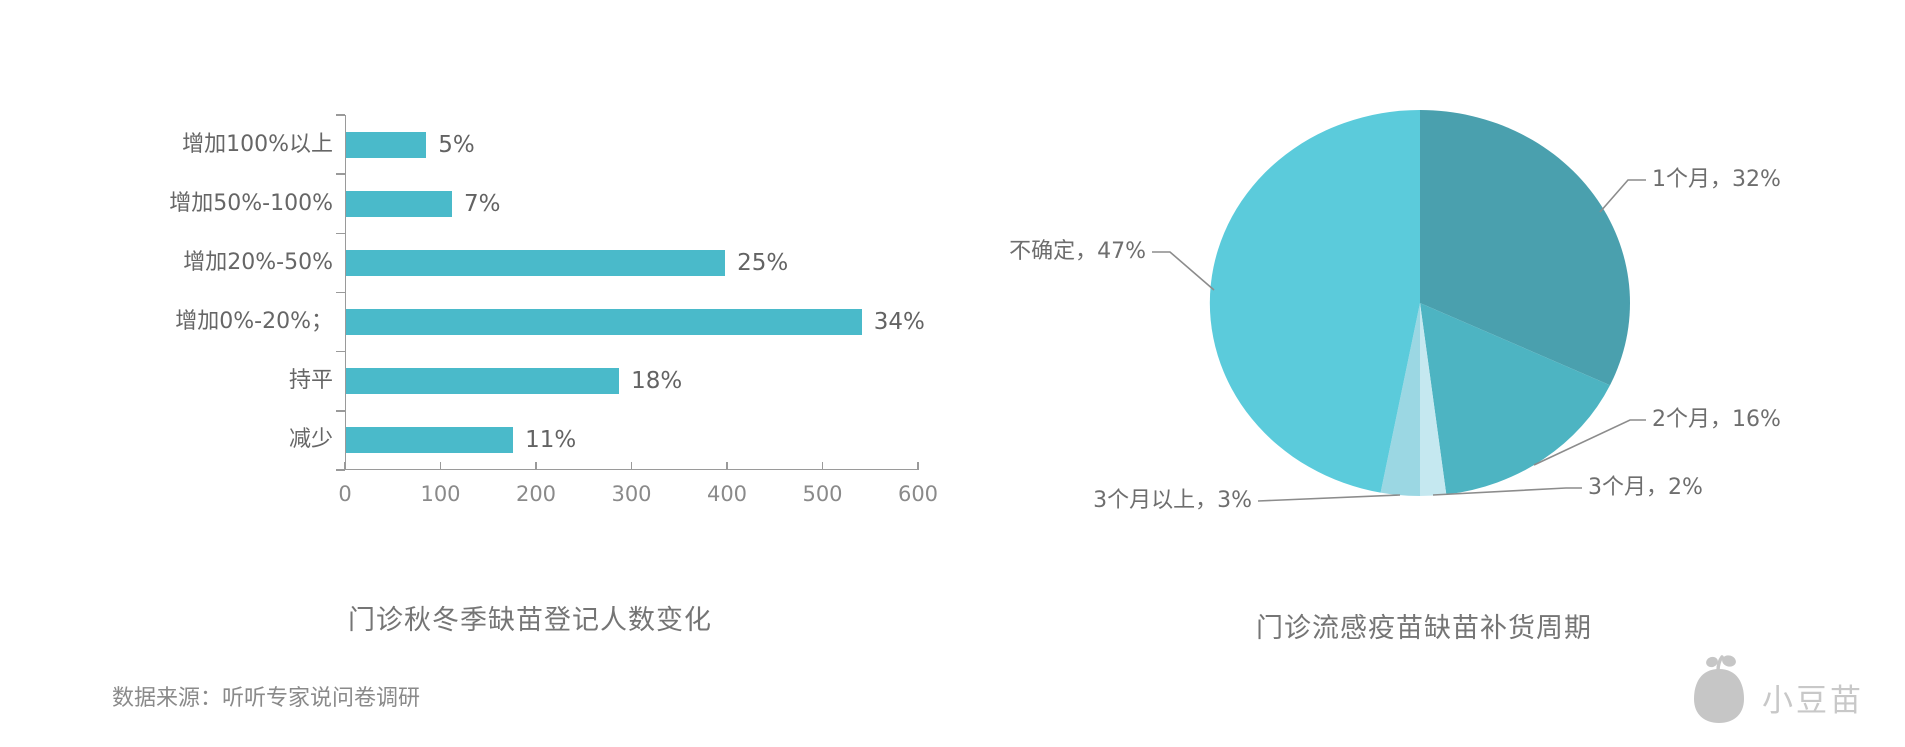  Describe the element at coordinates (1716, 179) in the screenshot. I see `pie-slice-label: 1个月，32%` at that location.